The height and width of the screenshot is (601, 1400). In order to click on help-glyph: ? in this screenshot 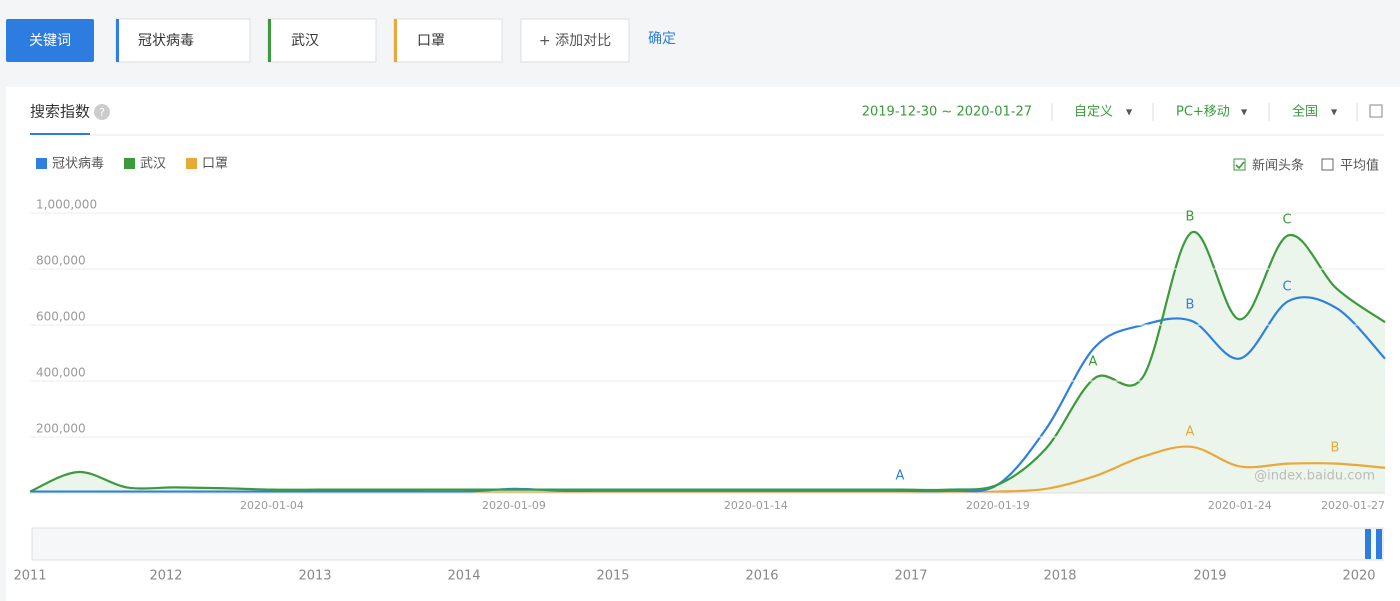, I will do `click(102, 112)`.